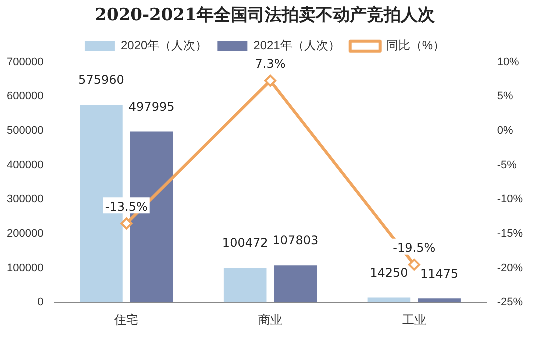 The height and width of the screenshot is (337, 534). I want to click on y2-tick-label: 0%, so click(505, 131).